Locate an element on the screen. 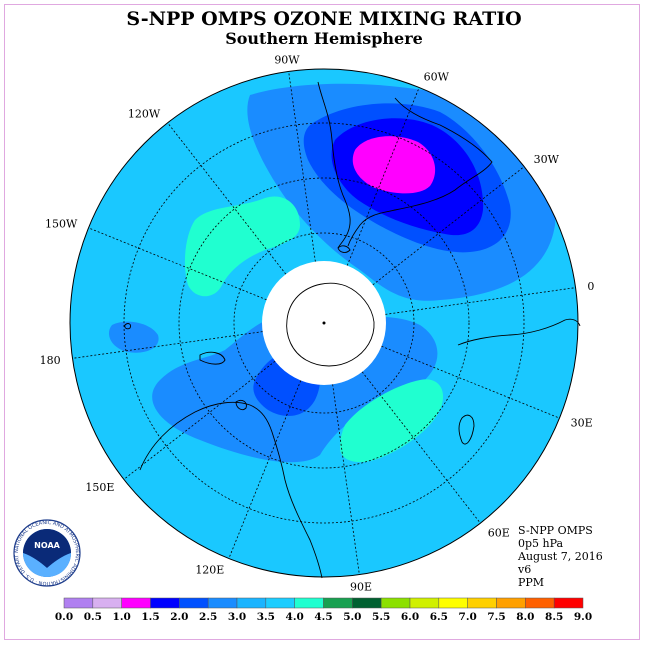  latitude-circle is located at coordinates (324, 323).